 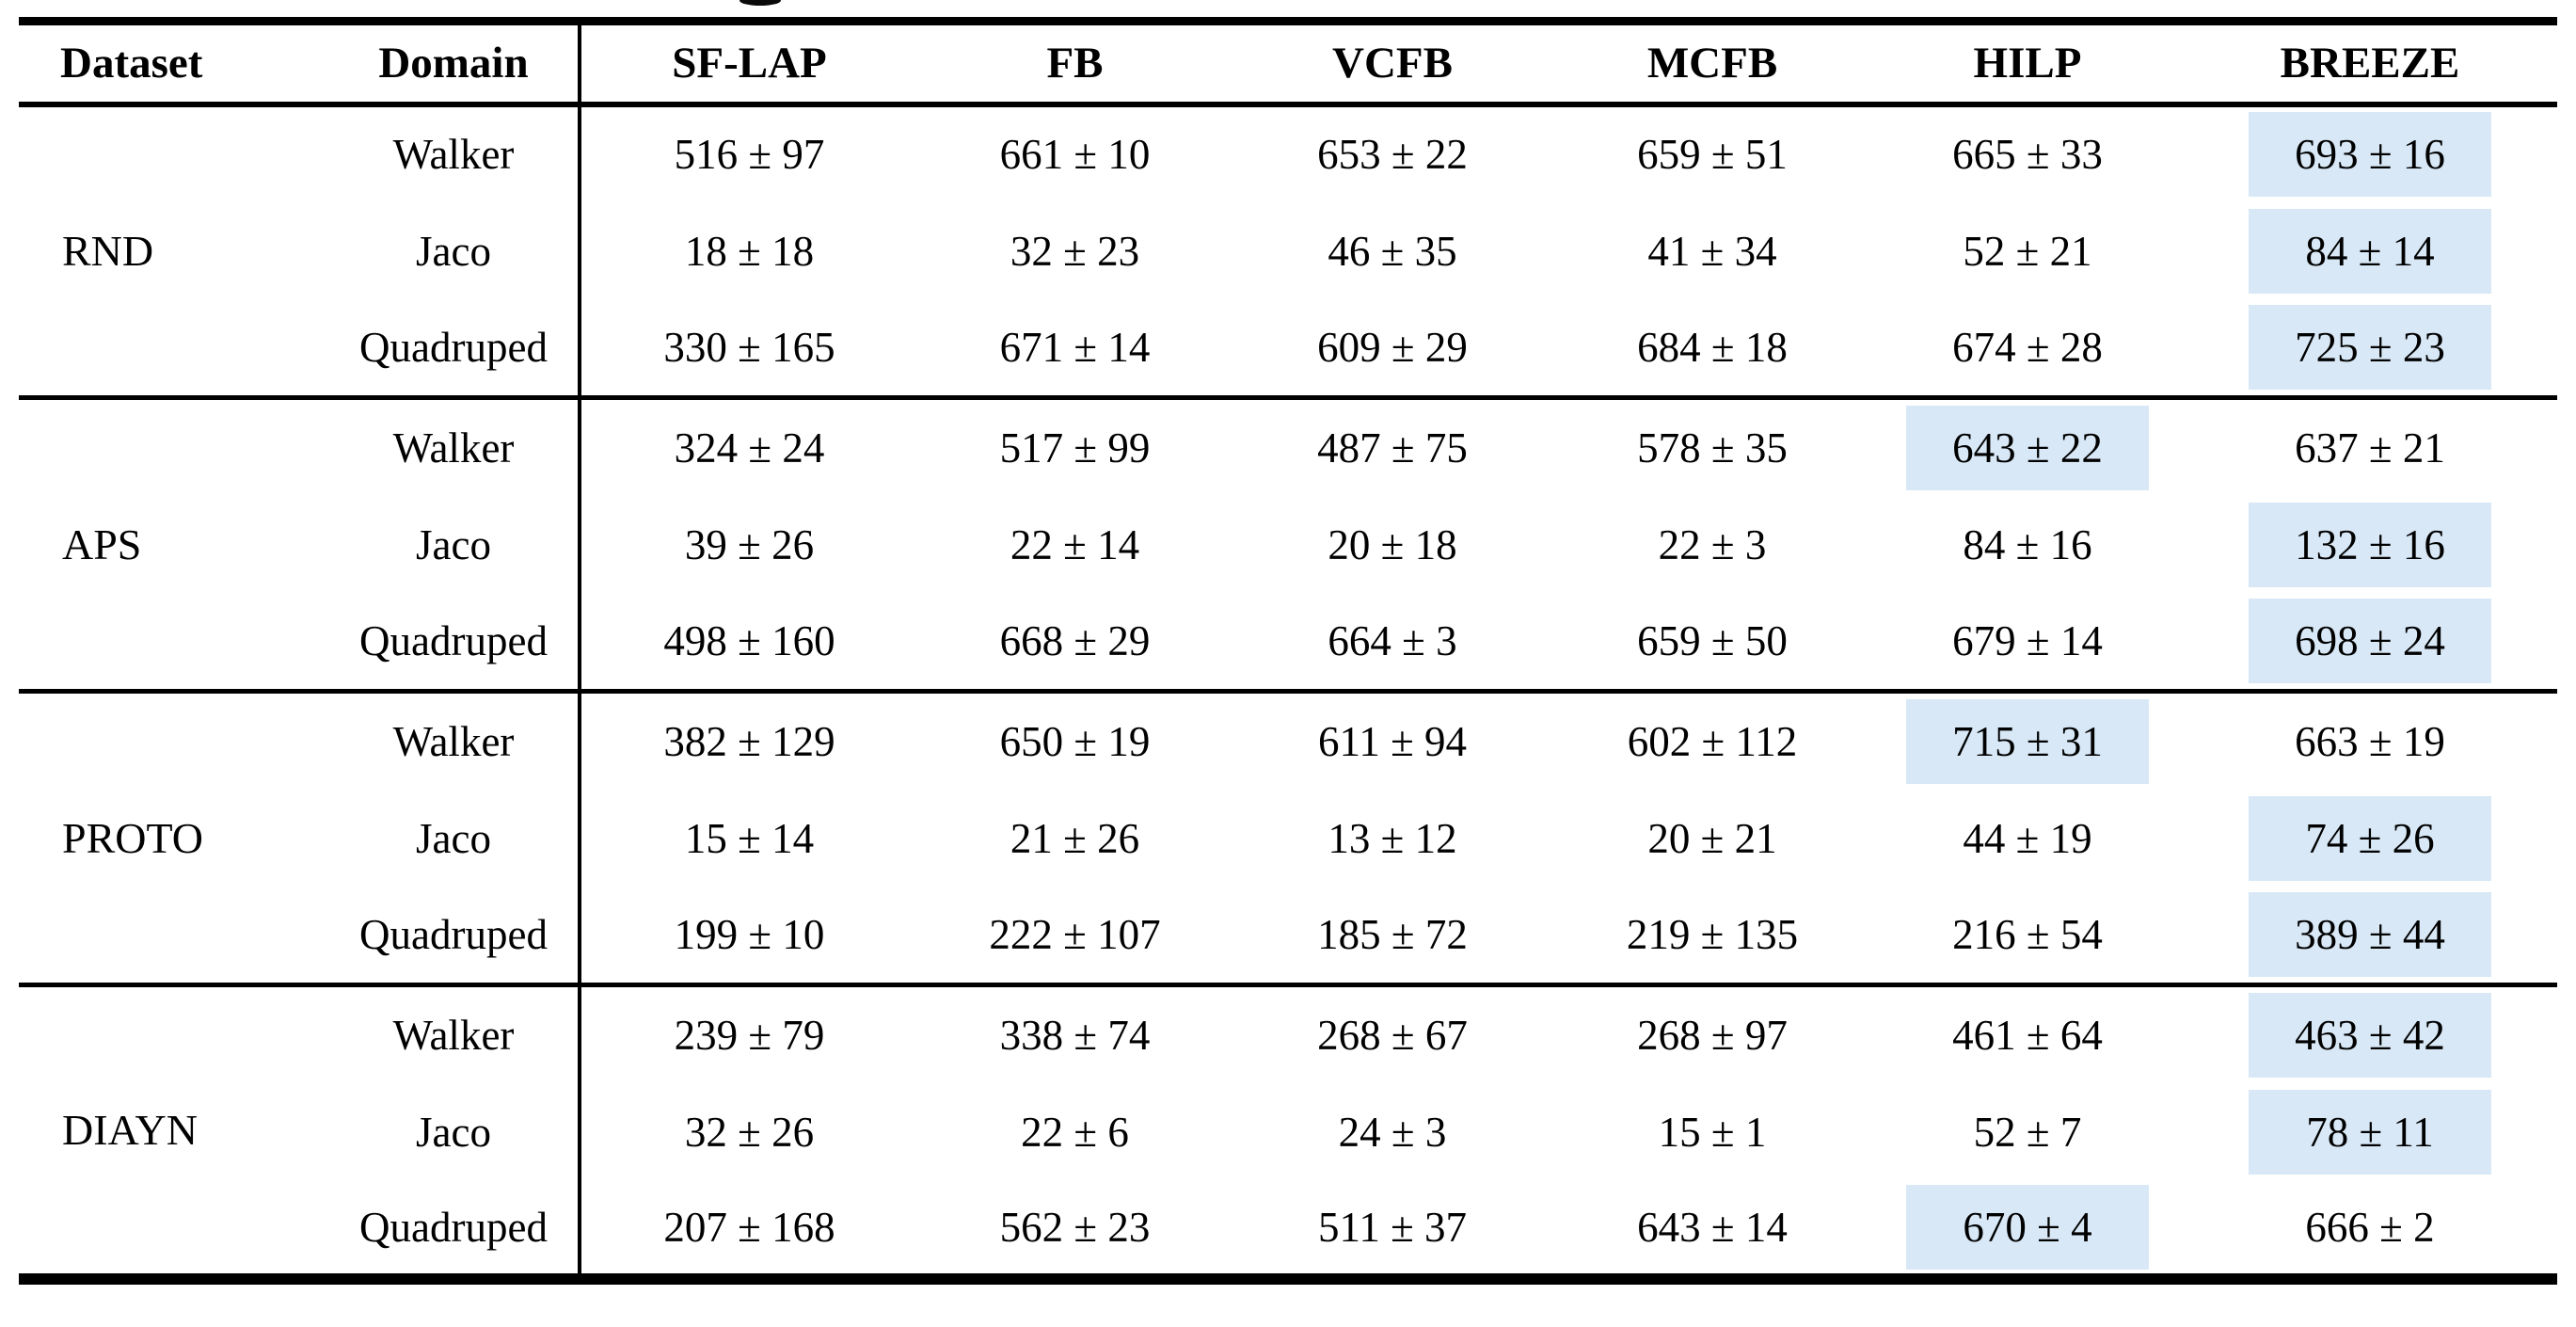 What do you see at coordinates (2370, 251) in the screenshot?
I see `value-cell: 84 ± 14` at bounding box center [2370, 251].